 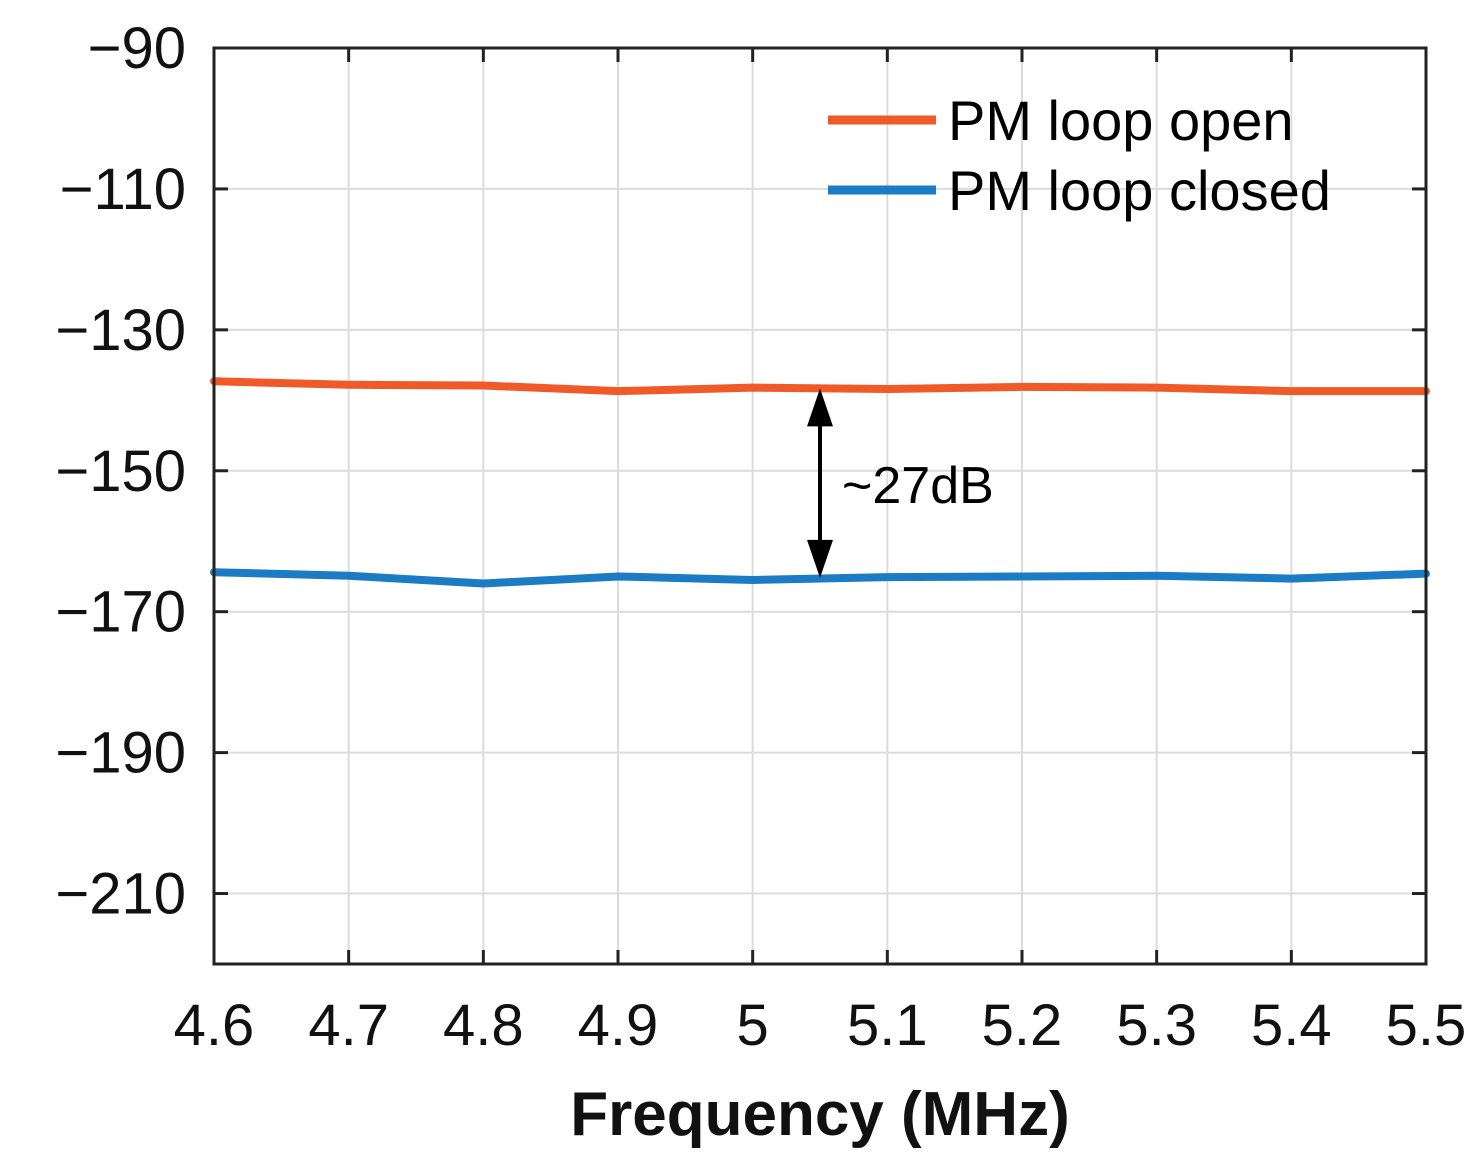 I want to click on x-tick-labels: 4.6 4.7 4.8 4.9 5 5.1 5.2 5.3 5.4 5.5, so click(x=820, y=1025).